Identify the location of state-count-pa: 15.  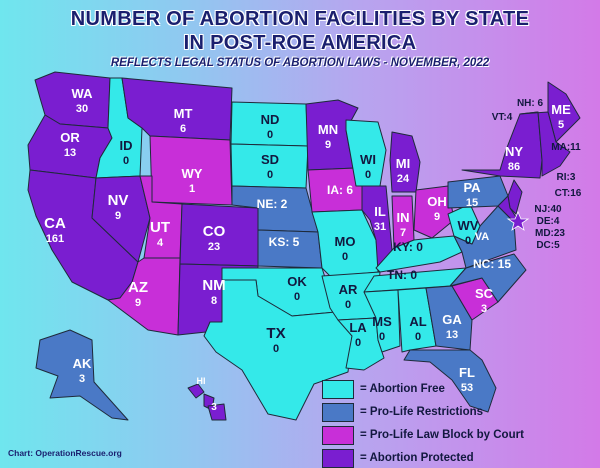
(472, 203).